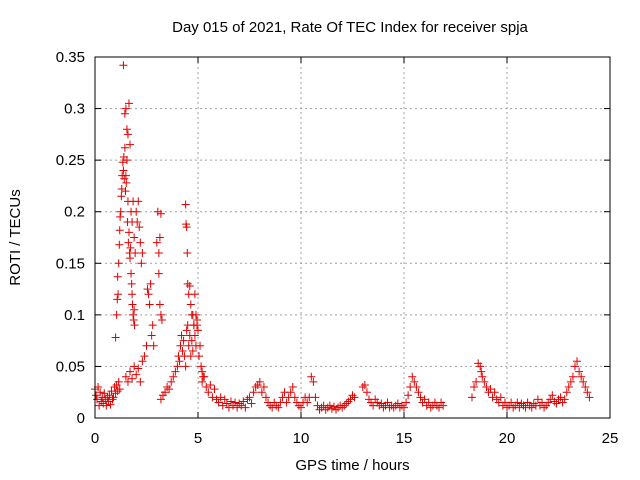 Image resolution: width=640 pixels, height=480 pixels. Describe the element at coordinates (507, 438) in the screenshot. I see `x-tick-label: 20` at that location.